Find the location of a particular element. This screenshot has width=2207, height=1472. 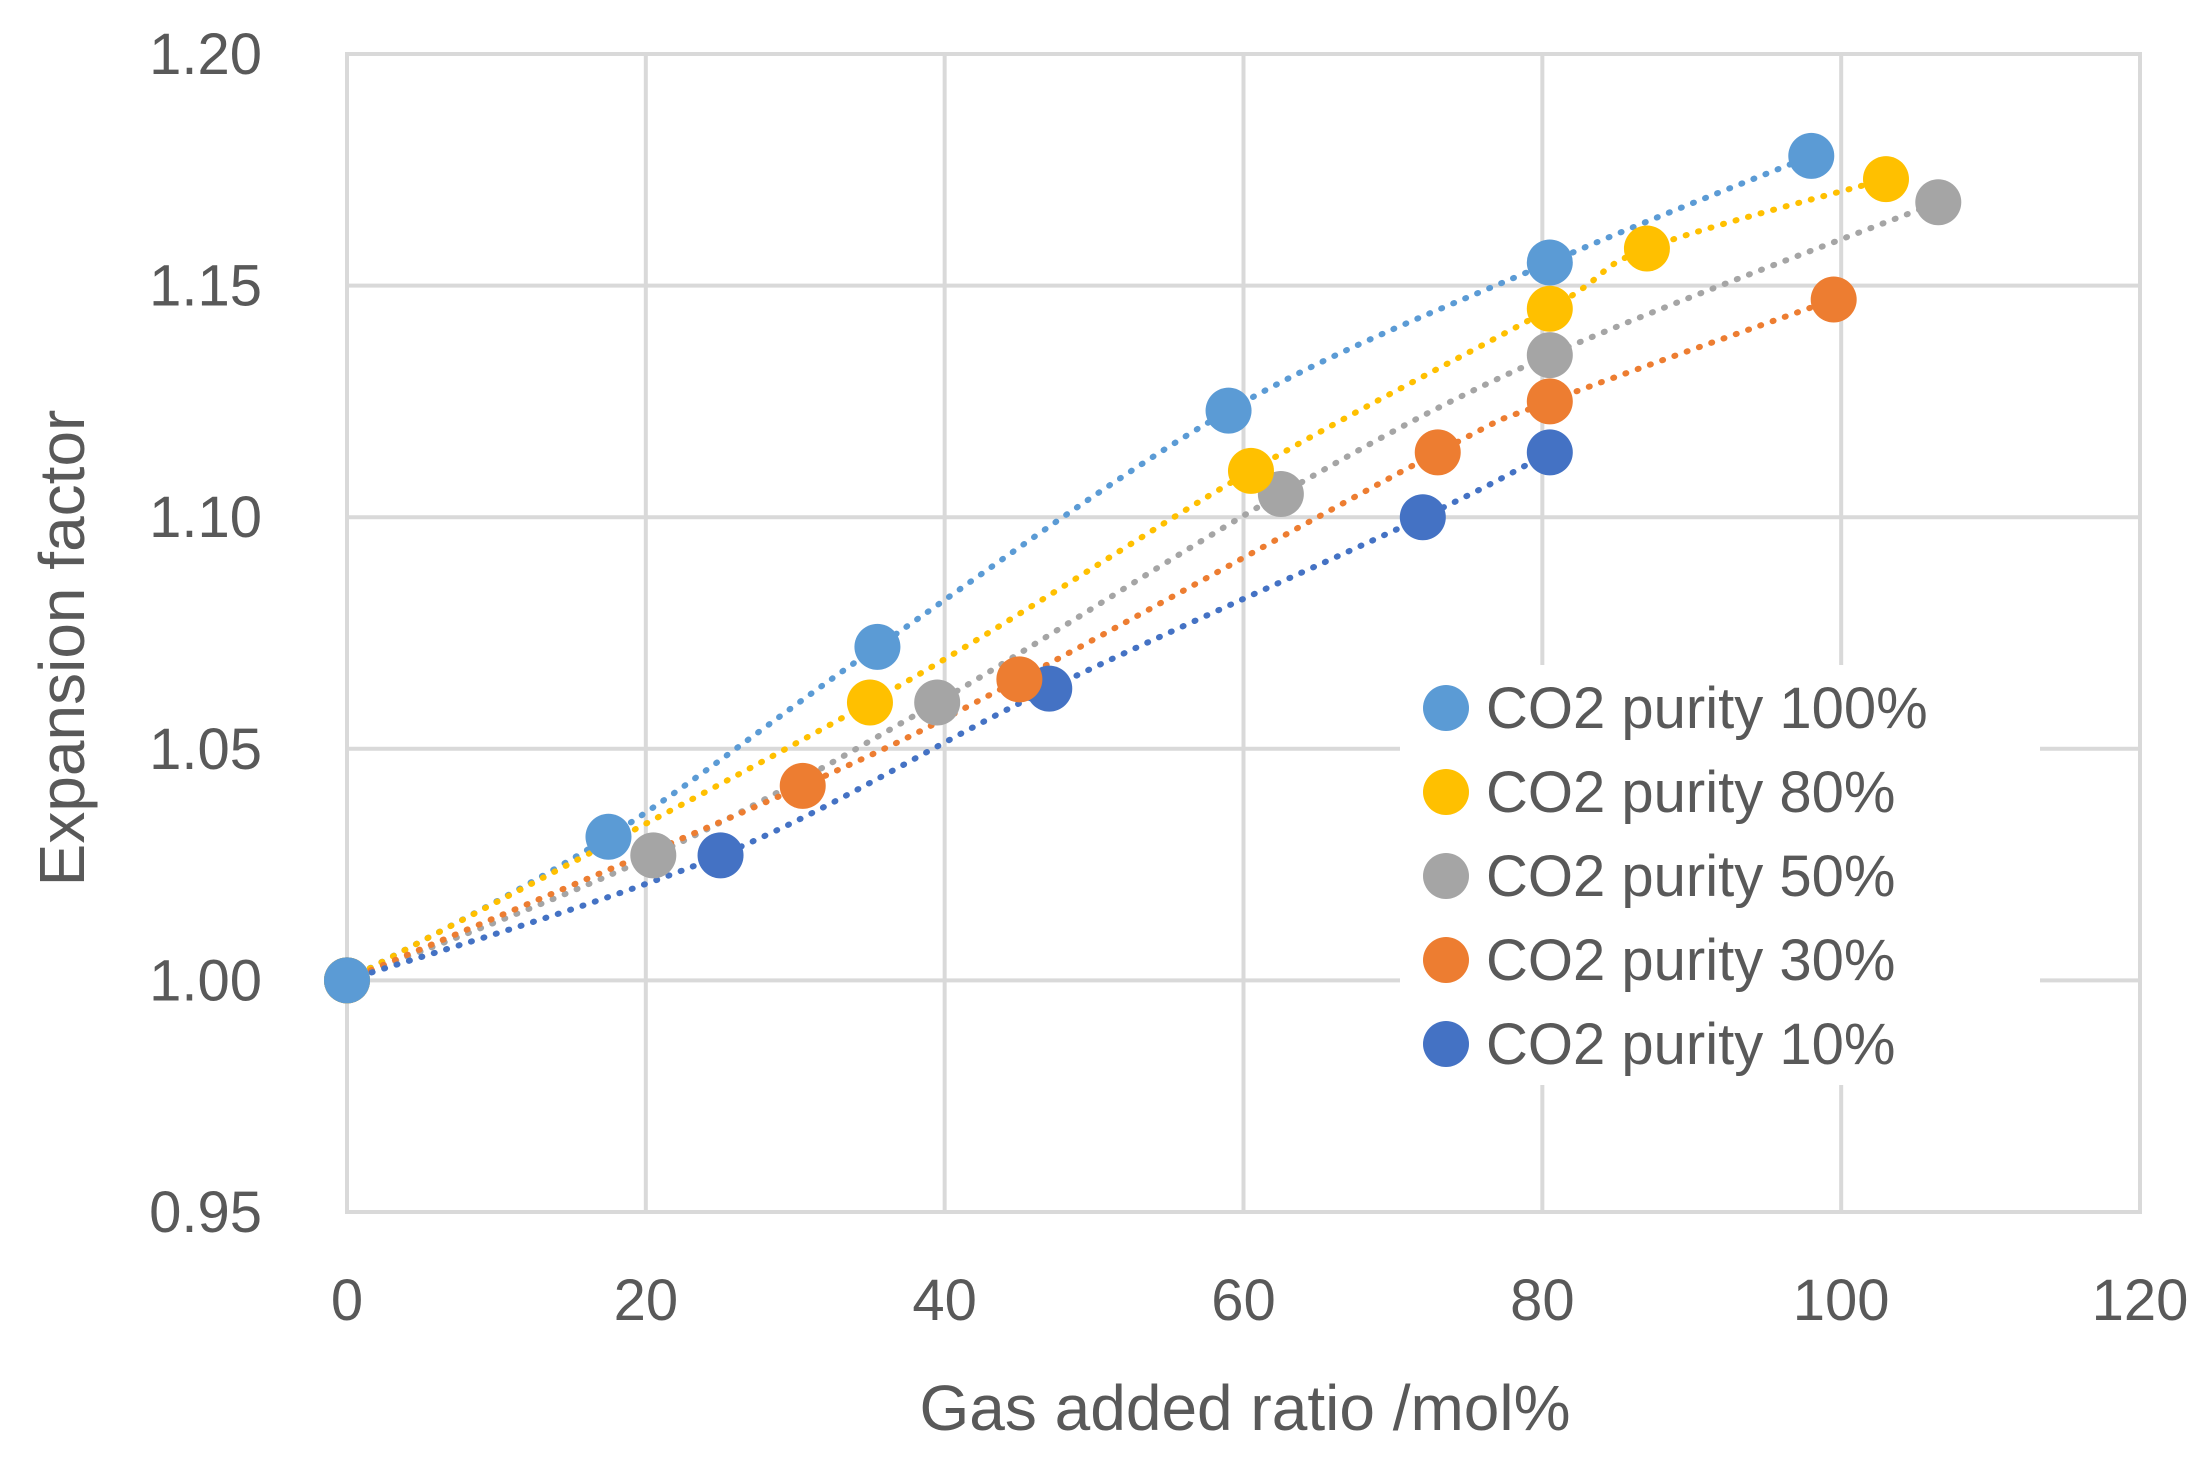

x-tick-label: 20 is located at coordinates (646, 1300).